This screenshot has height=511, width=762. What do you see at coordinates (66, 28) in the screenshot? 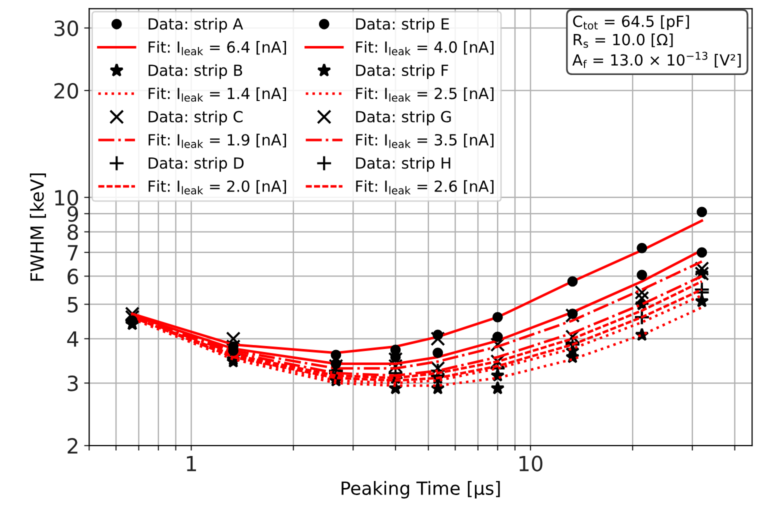
I see `y-tick-label: 30` at bounding box center [66, 28].